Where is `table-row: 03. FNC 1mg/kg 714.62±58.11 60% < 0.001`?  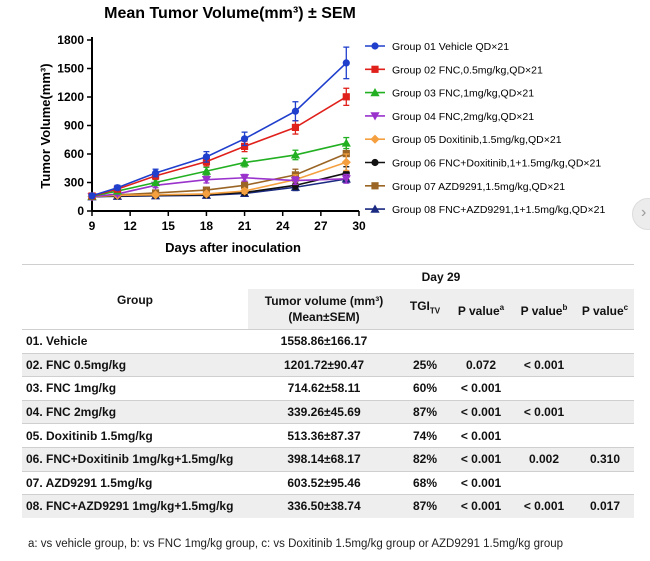
table-row: 03. FNC 1mg/kg 714.62±58.11 60% < 0.001 is located at coordinates (328, 388).